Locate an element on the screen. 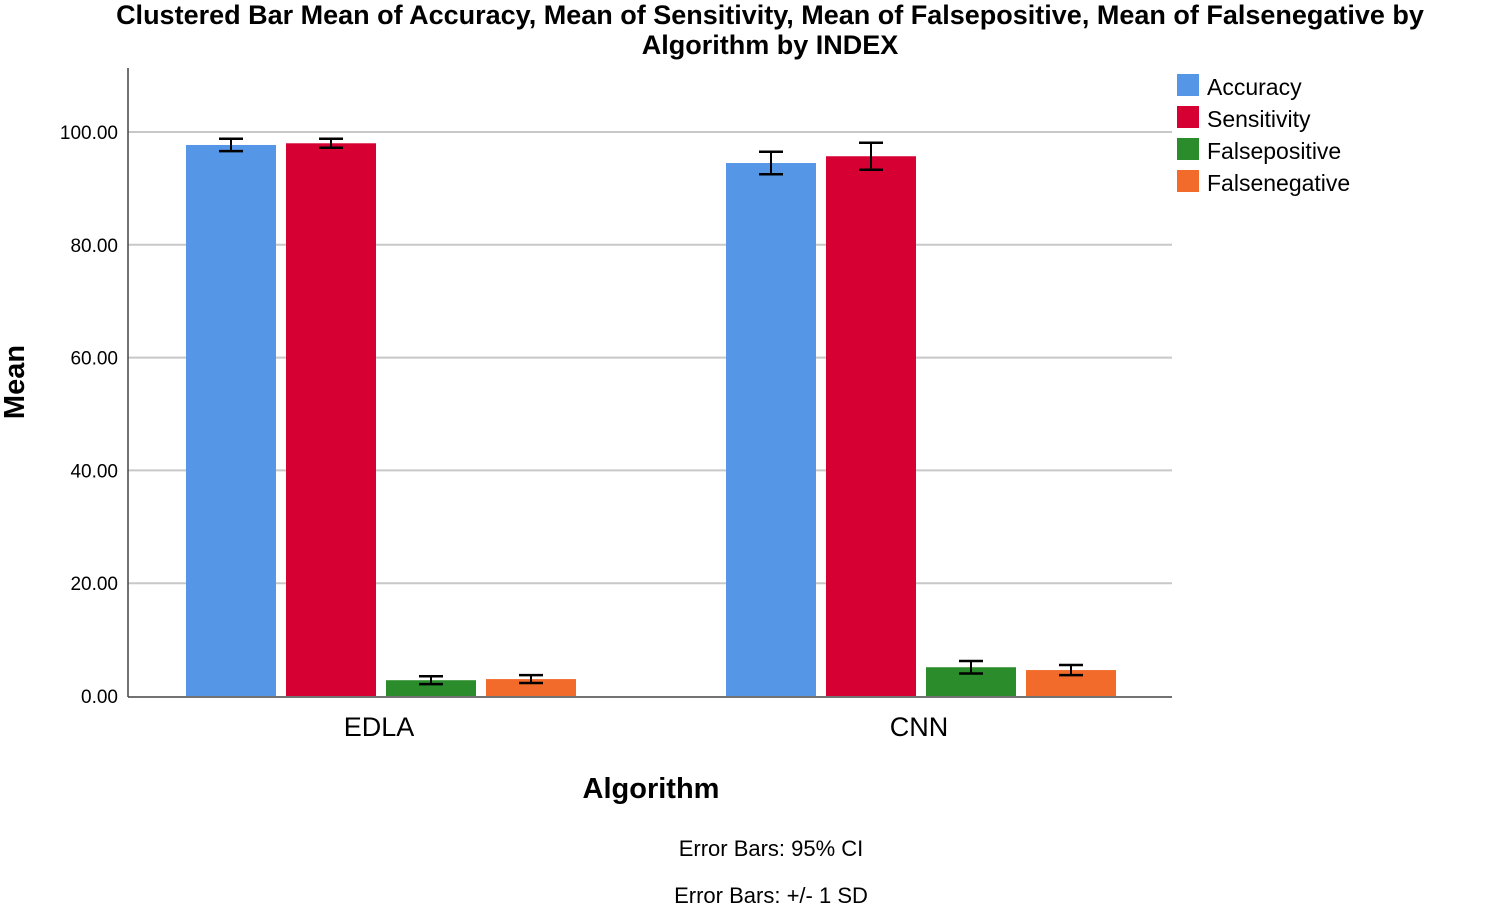 This screenshot has height=909, width=1505. footnote-ci: Error Bars: 95% CI is located at coordinates (771, 848).